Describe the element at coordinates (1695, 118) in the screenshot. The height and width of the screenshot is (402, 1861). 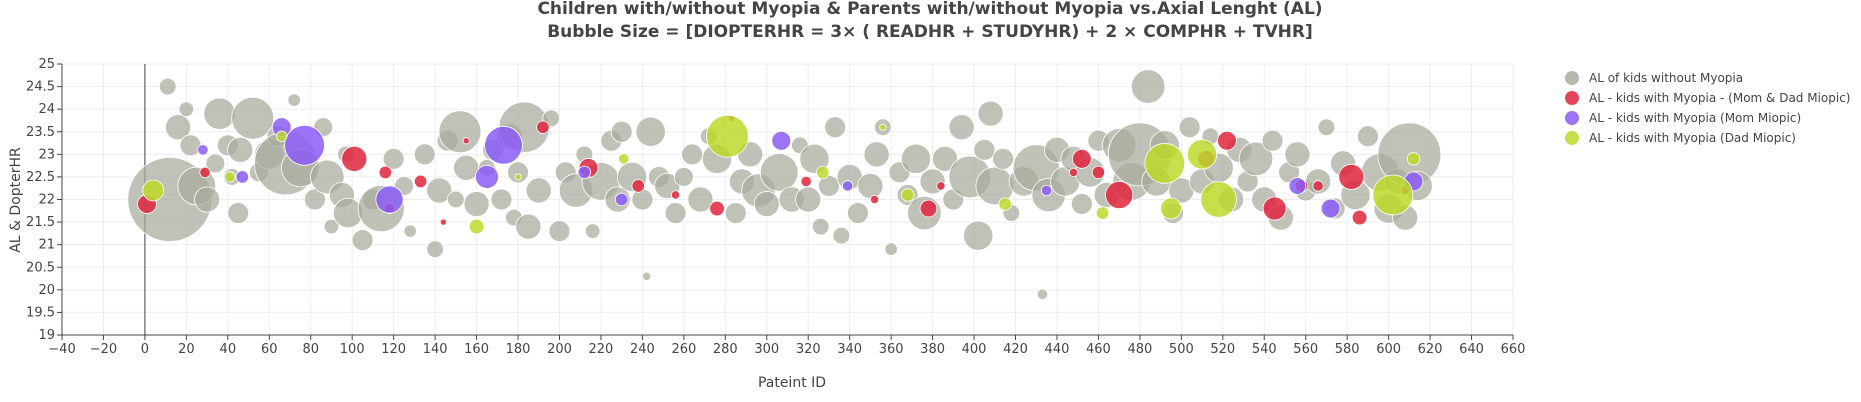
I see `legend-label: AL - kids with Myopia (Mom Miopic)` at that location.